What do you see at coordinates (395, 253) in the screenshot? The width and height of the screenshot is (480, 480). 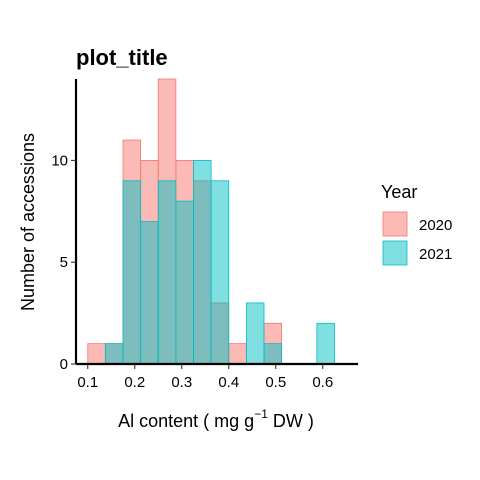 I see `legend-key-2021` at bounding box center [395, 253].